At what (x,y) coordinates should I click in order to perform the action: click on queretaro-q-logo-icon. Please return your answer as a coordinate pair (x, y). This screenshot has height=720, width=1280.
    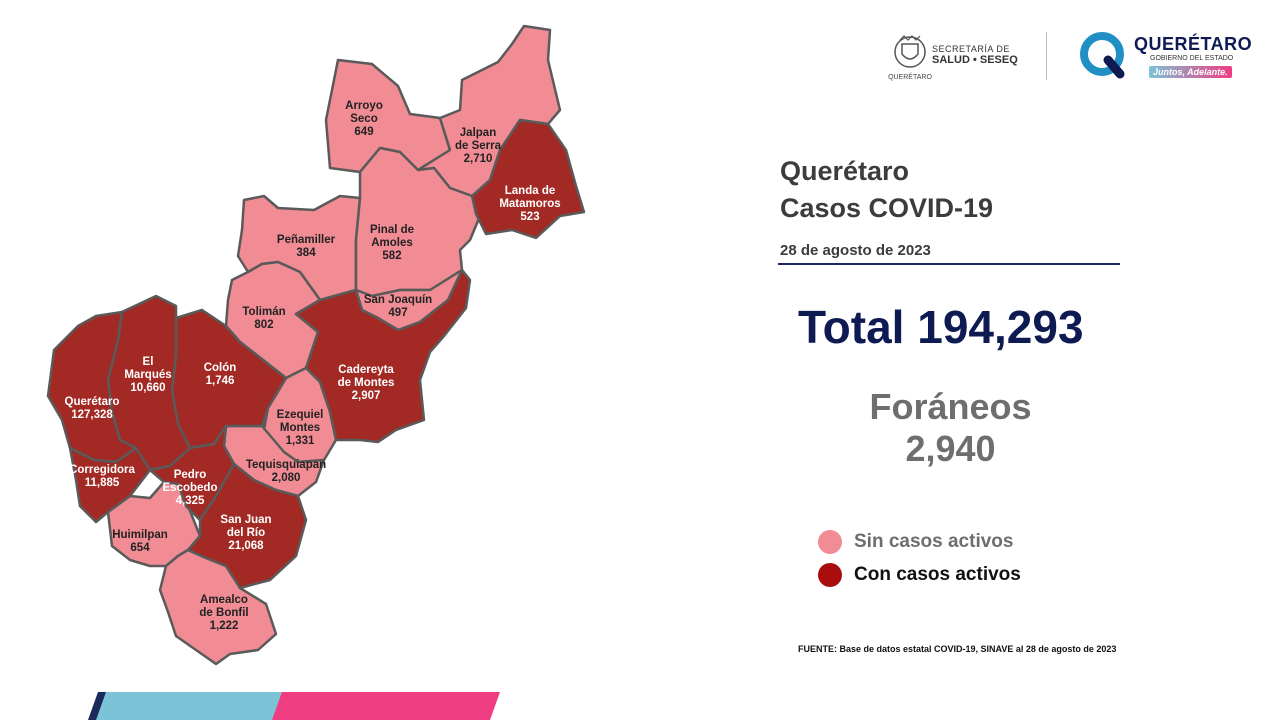
    Looking at the image, I should click on (1102, 55).